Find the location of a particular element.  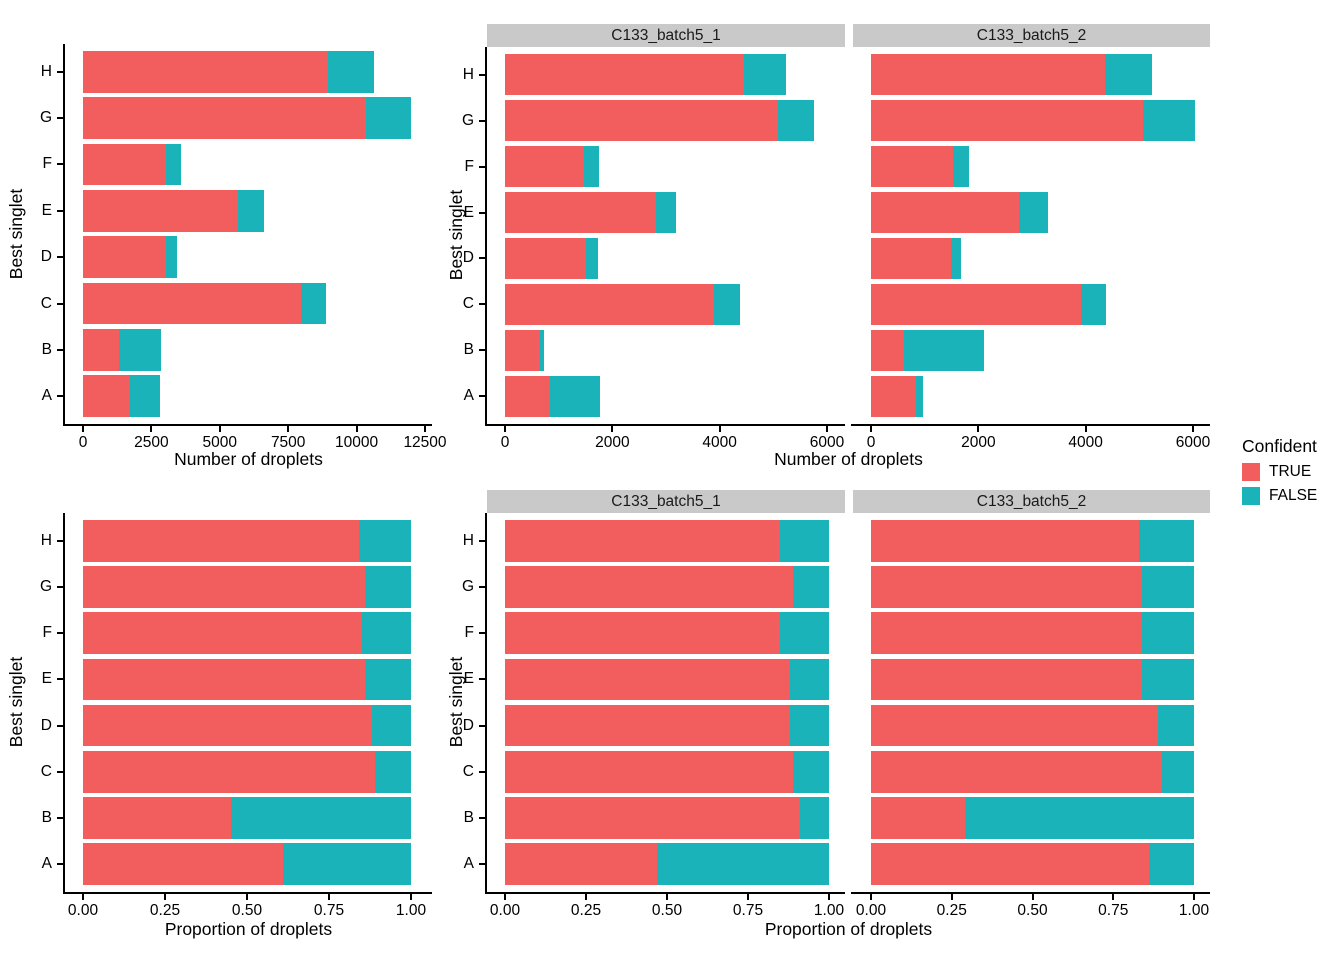

legend-item-false: FALSE is located at coordinates (1292, 496).